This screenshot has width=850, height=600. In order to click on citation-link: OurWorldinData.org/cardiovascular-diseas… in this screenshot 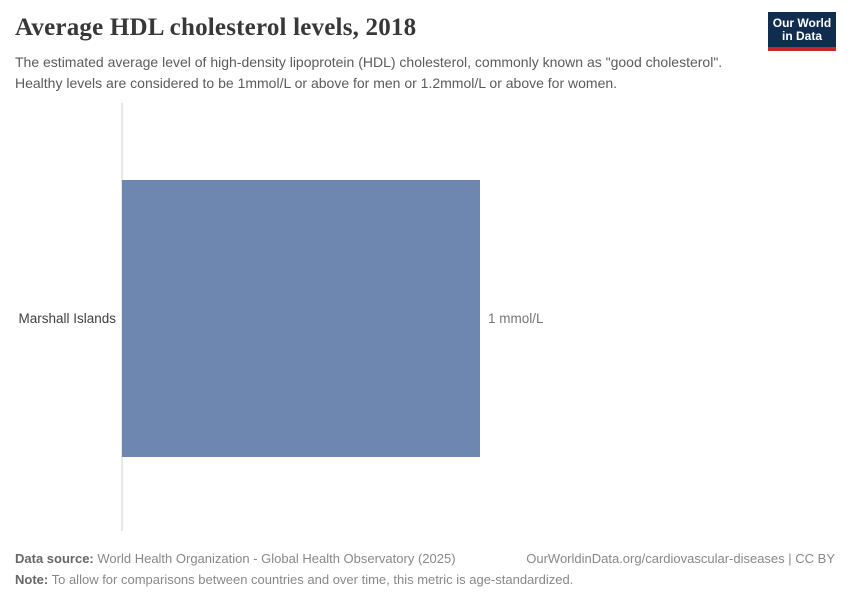, I will do `click(680, 558)`.